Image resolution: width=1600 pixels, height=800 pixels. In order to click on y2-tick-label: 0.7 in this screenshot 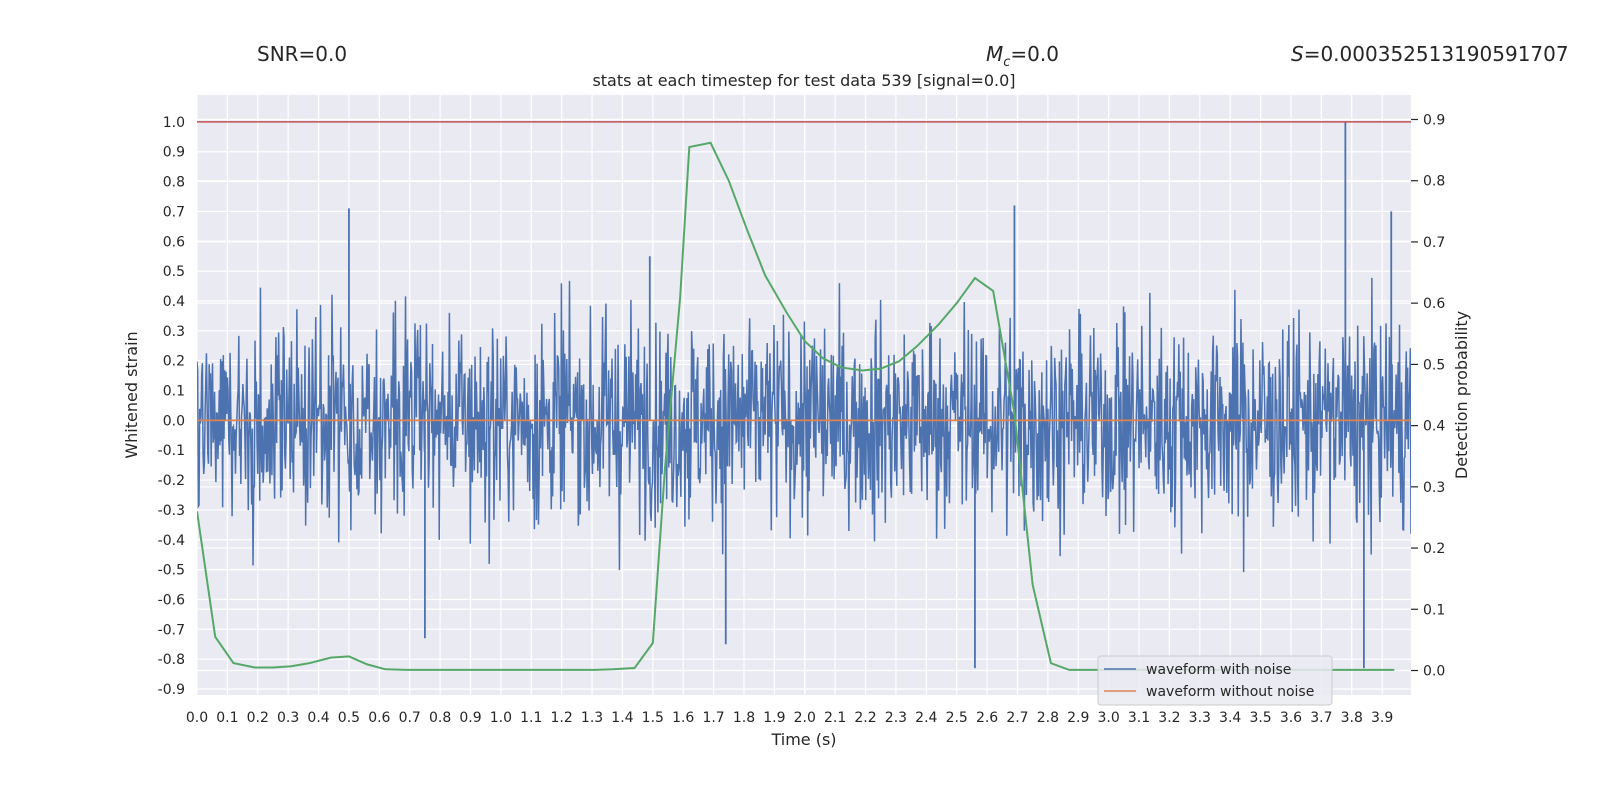, I will do `click(1434, 243)`.